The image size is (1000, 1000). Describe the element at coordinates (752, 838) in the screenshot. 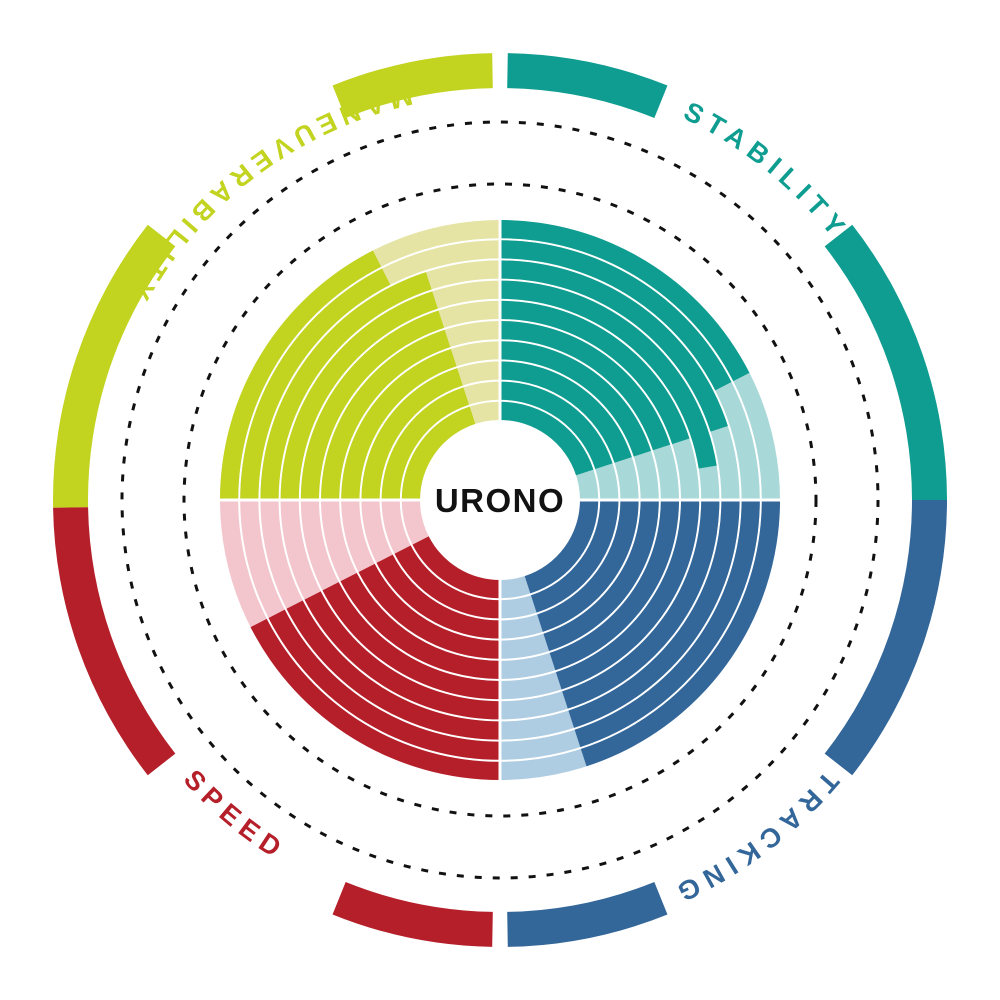

I see `axis-label-tracking-text: TRACKING` at that location.